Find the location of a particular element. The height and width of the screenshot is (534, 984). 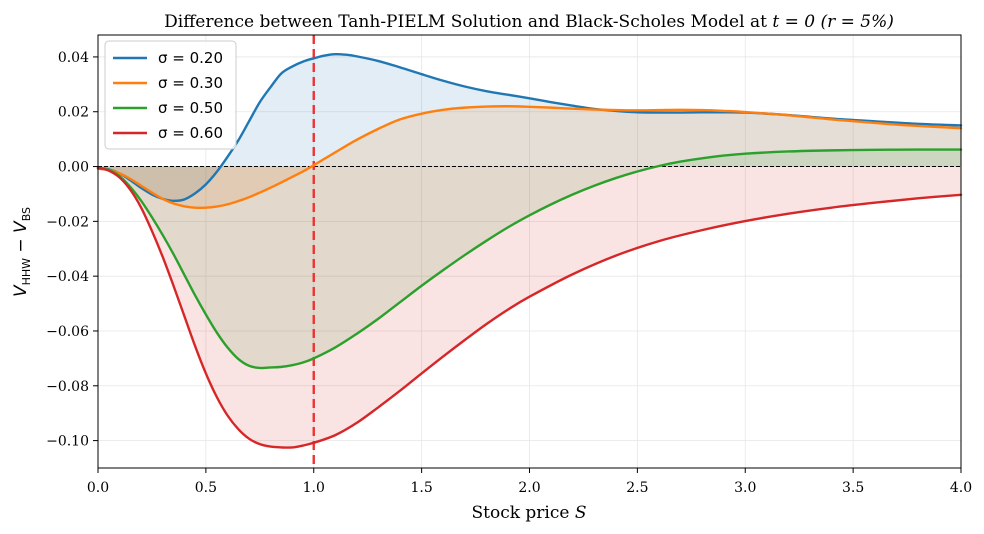

x-axis-label: Stock price S is located at coordinates (528, 513).